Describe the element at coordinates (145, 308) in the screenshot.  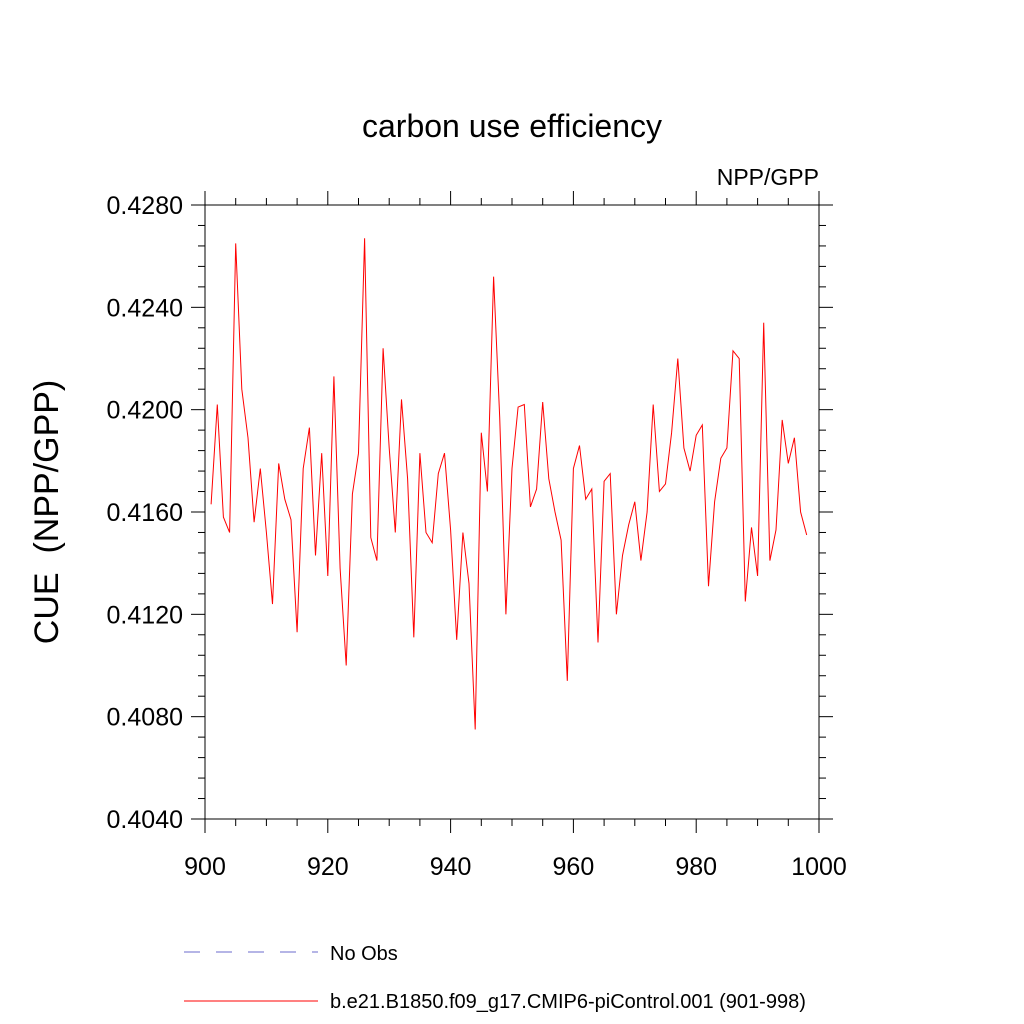
I see `y-tick-label: 0.4240` at that location.